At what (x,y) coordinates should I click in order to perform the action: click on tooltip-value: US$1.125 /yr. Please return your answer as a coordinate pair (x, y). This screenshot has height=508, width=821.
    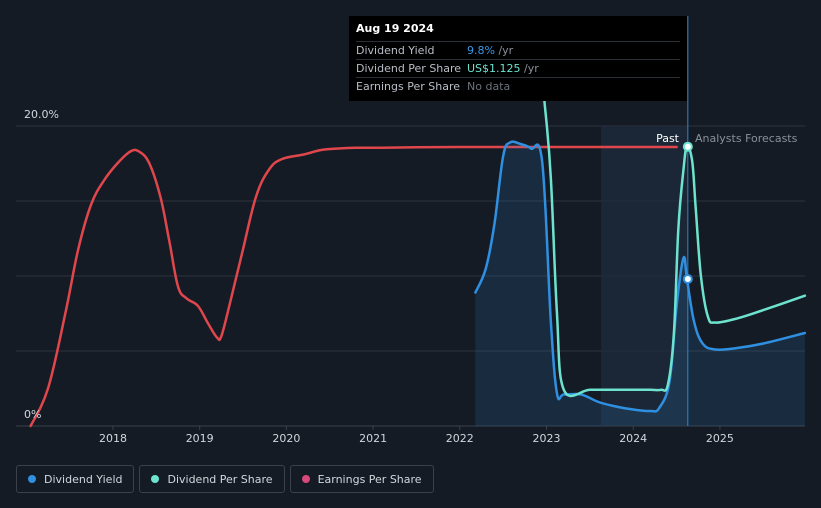
    Looking at the image, I should click on (503, 68).